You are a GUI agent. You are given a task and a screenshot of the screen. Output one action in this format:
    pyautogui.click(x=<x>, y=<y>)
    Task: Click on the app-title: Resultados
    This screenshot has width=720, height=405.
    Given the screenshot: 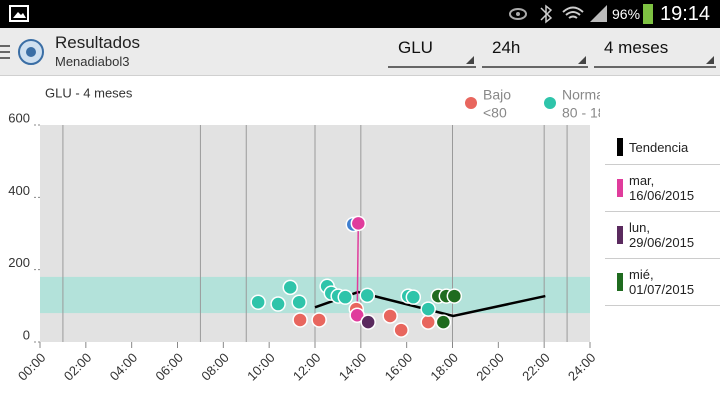 What is the action you would take?
    pyautogui.click(x=98, y=42)
    